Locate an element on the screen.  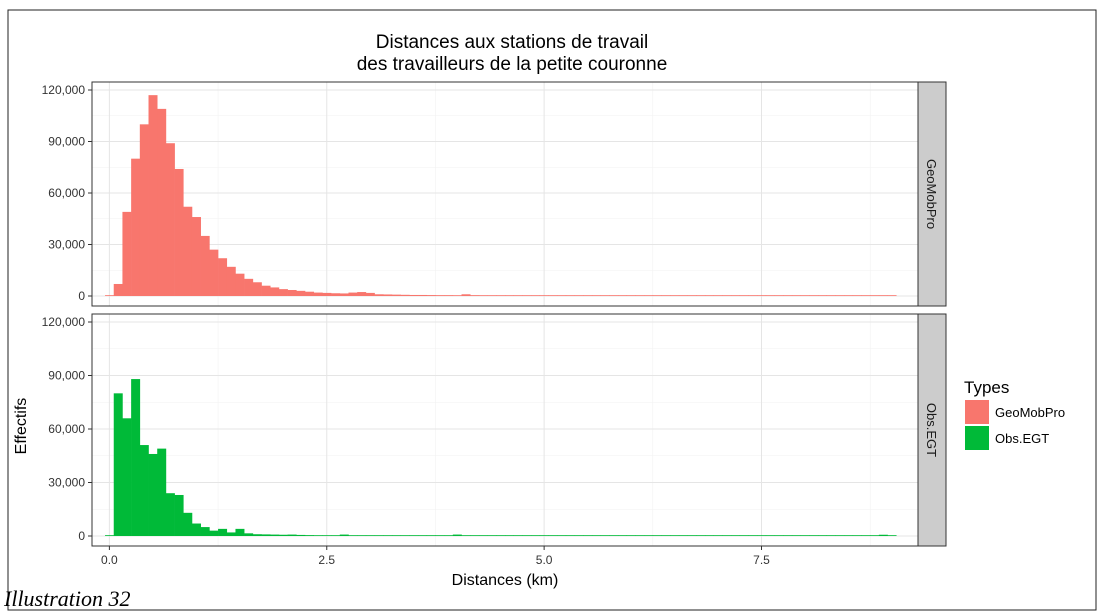
y-tick-label: 120,000 is located at coordinates (64, 90).